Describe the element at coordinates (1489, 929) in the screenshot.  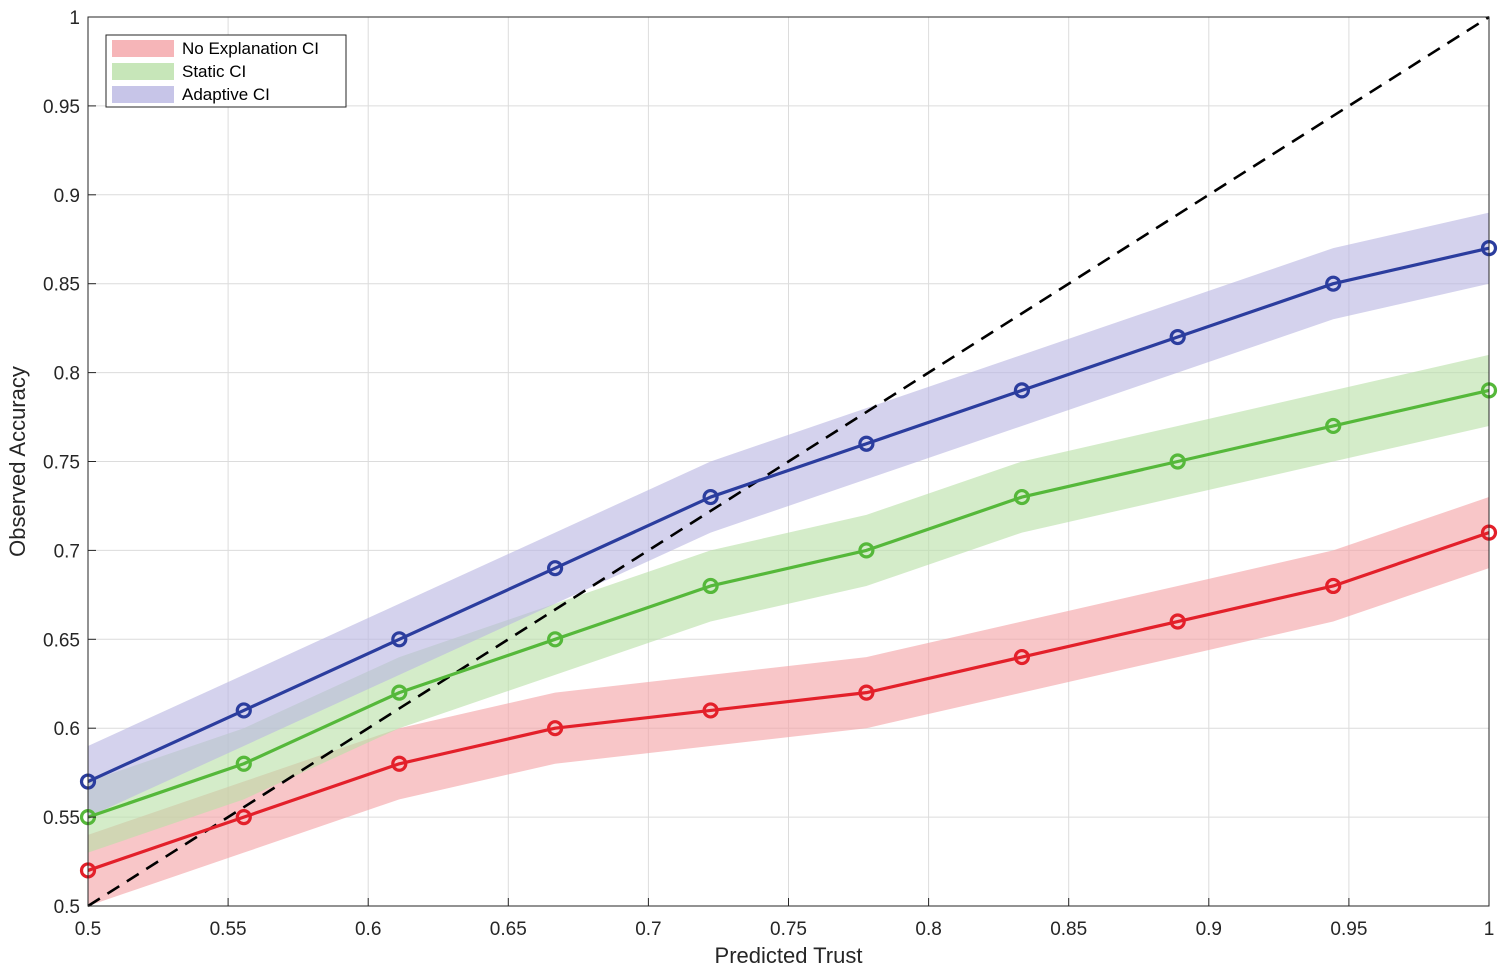
I see `x-tick-label-10: 1` at that location.